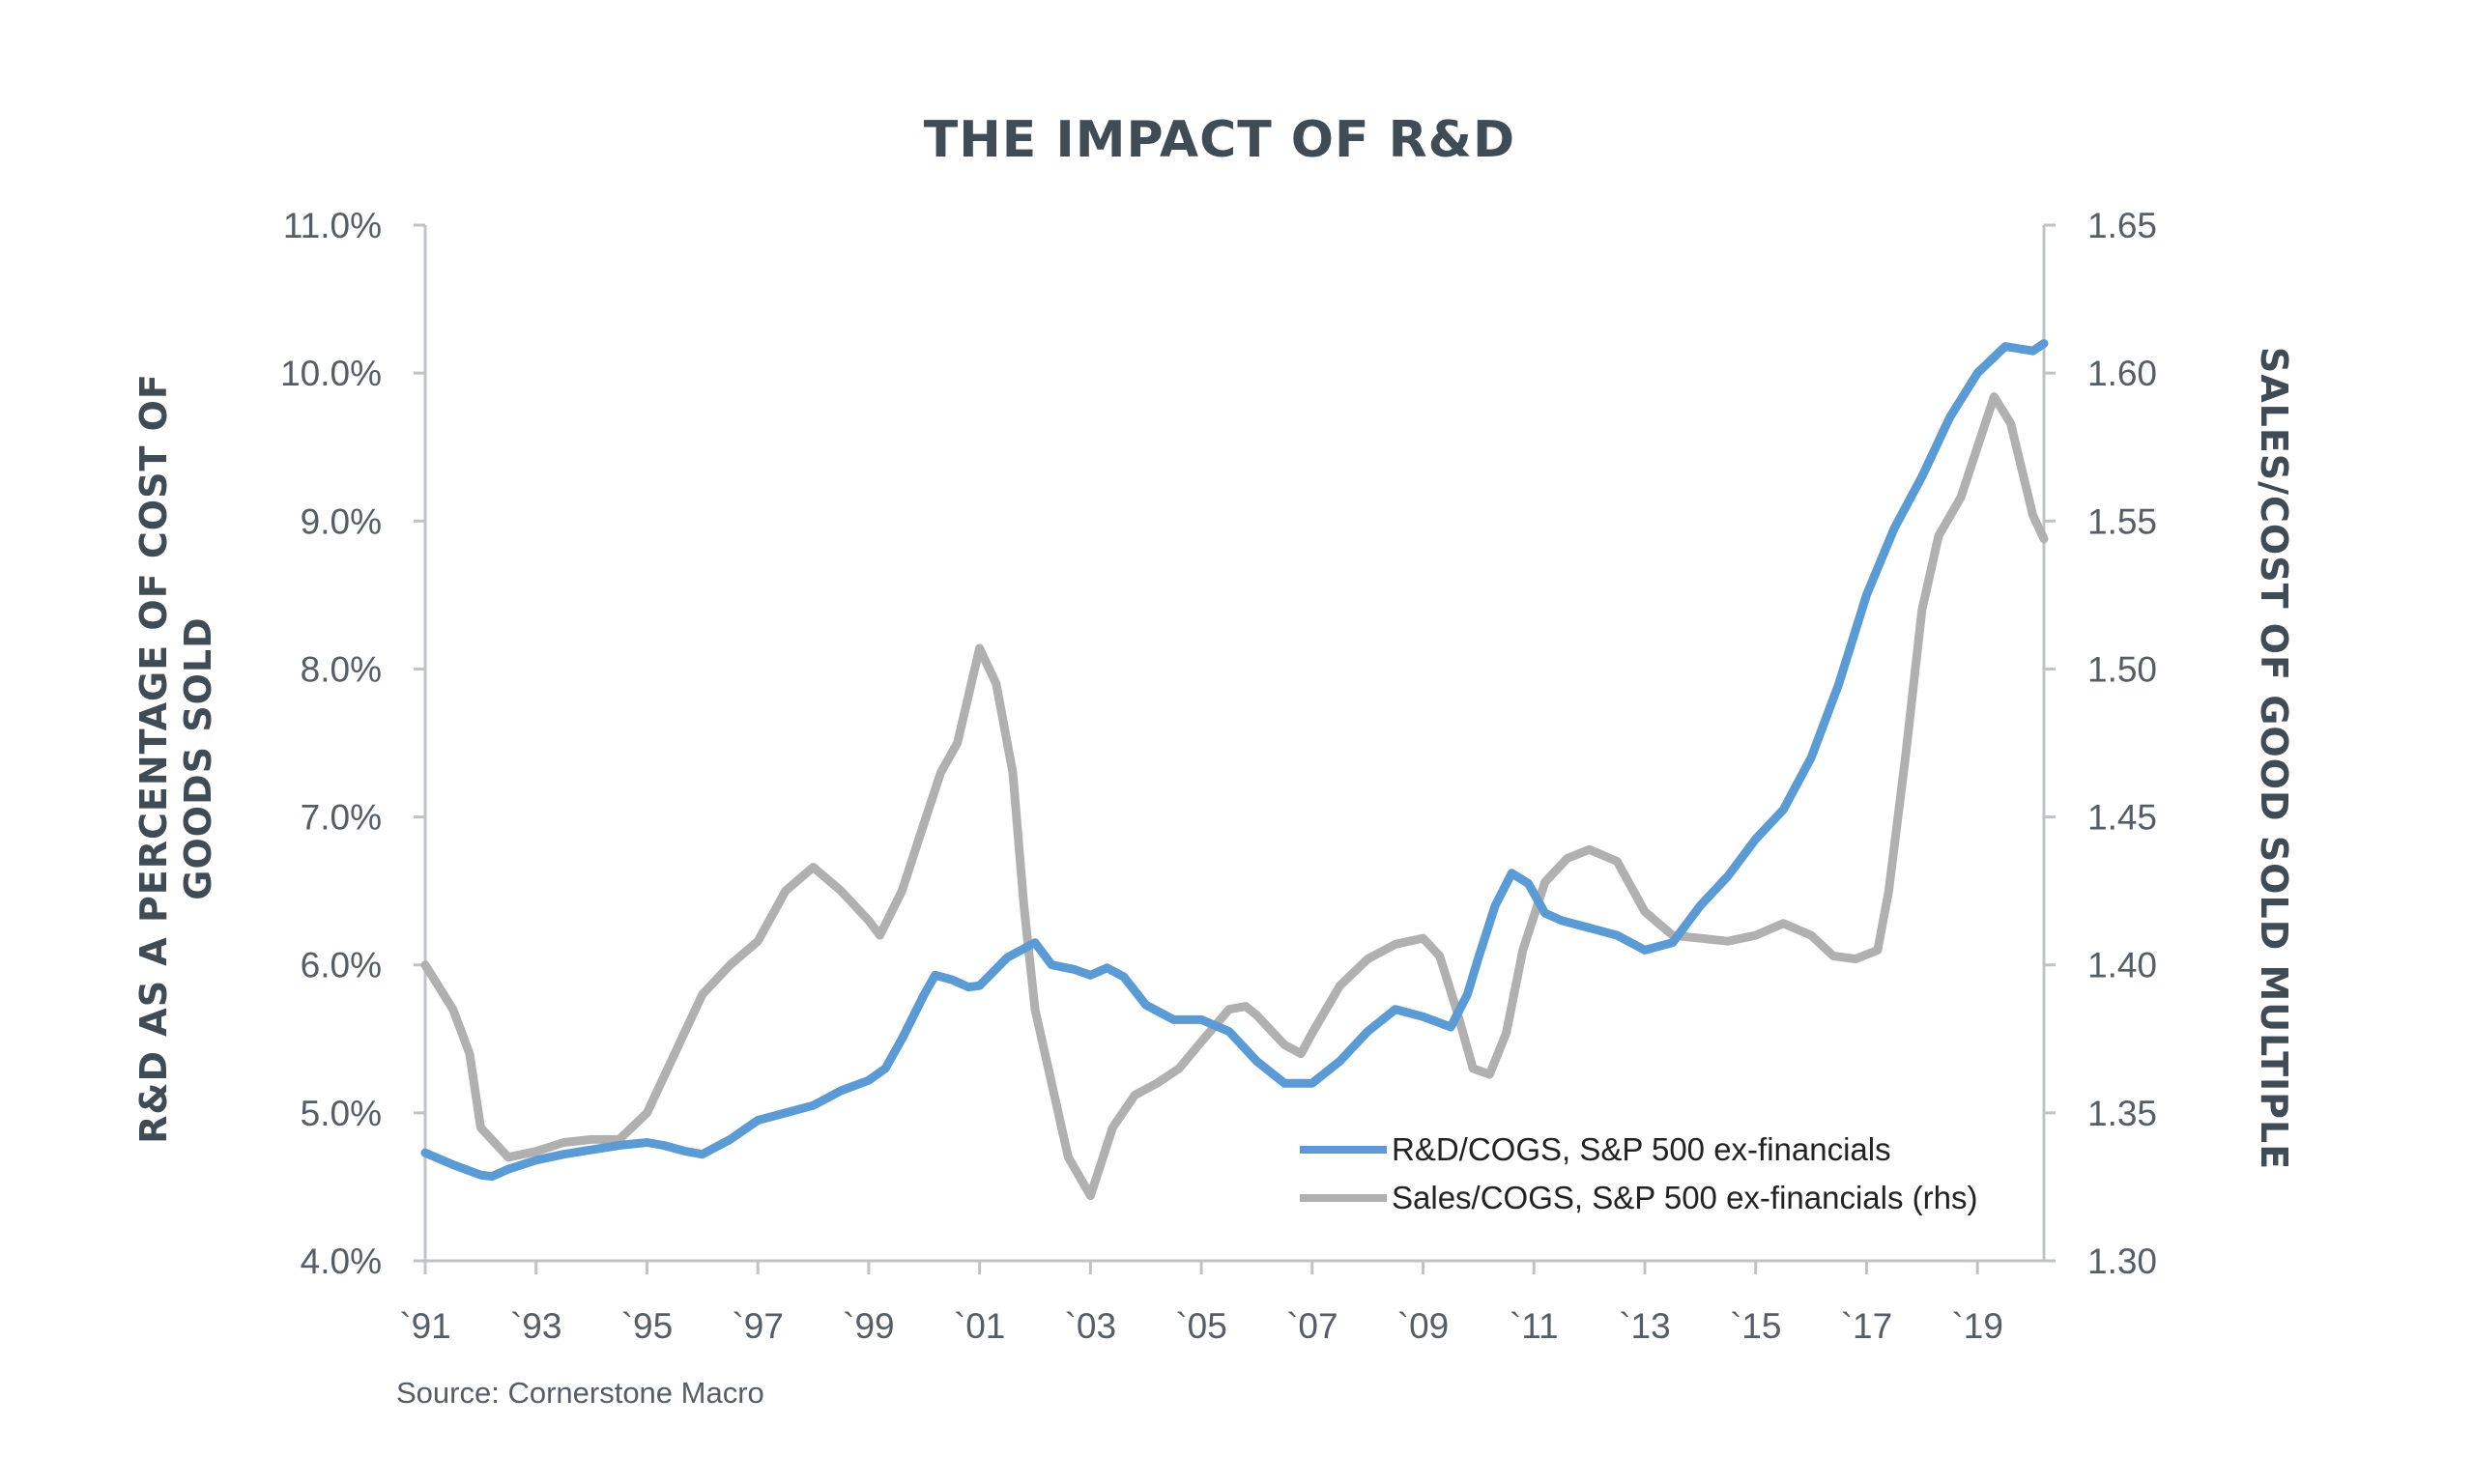 The height and width of the screenshot is (1484, 2474). What do you see at coordinates (2122, 226) in the screenshot?
I see `right-tick-label: 1.65` at bounding box center [2122, 226].